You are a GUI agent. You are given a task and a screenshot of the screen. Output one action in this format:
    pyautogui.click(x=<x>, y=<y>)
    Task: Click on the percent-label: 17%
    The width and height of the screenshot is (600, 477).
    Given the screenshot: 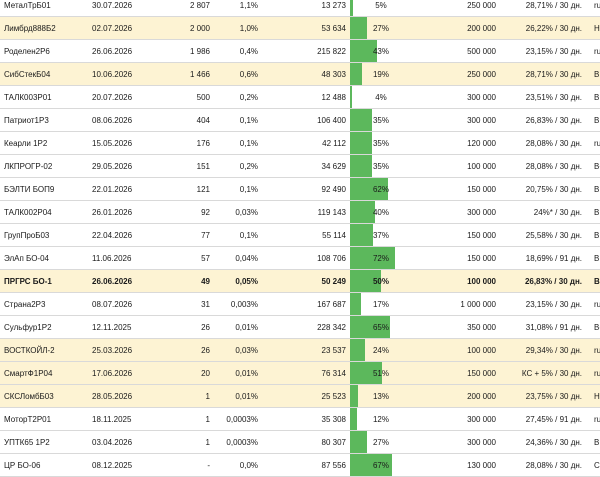 What is the action you would take?
    pyautogui.click(x=380, y=304)
    